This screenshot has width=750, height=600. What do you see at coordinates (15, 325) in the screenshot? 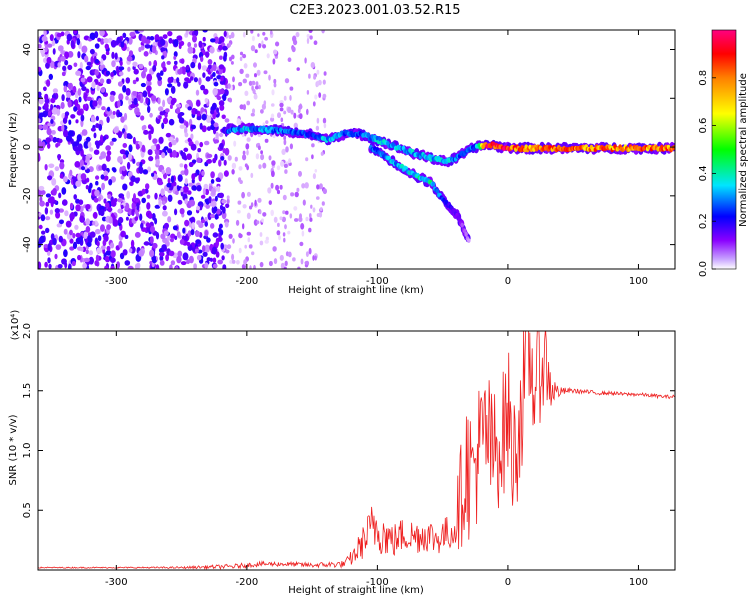
I see `snr-y-multiplier: (x10⁴)` at bounding box center [15, 325].